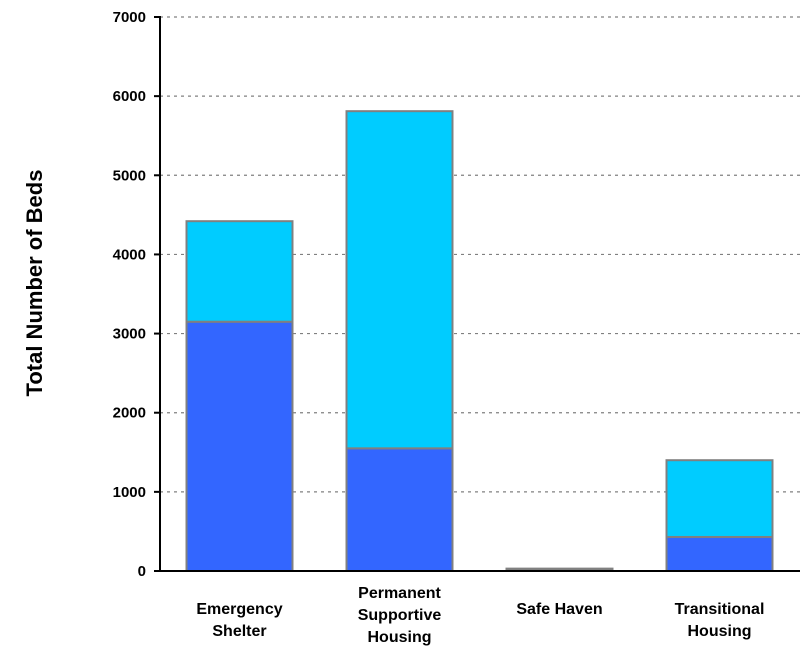  I want to click on y-tick-label: 1000, so click(129, 492).